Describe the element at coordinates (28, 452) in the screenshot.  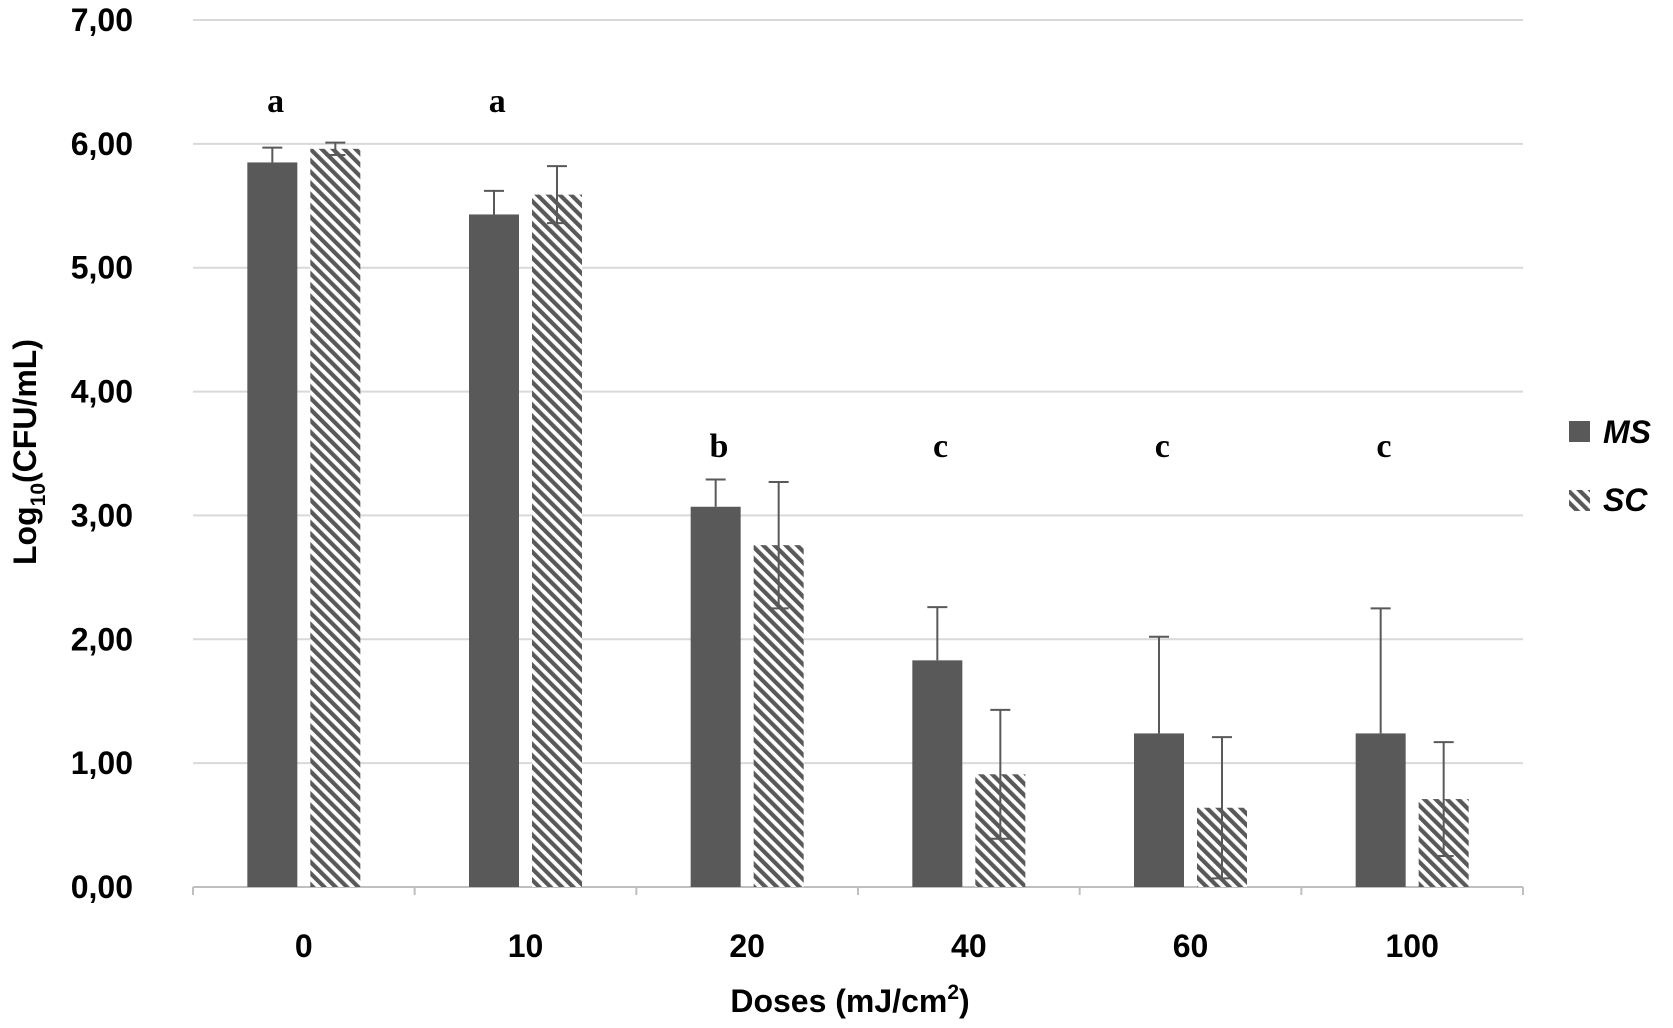
I see `y-axis-title: Log10(CFU/mL)` at that location.